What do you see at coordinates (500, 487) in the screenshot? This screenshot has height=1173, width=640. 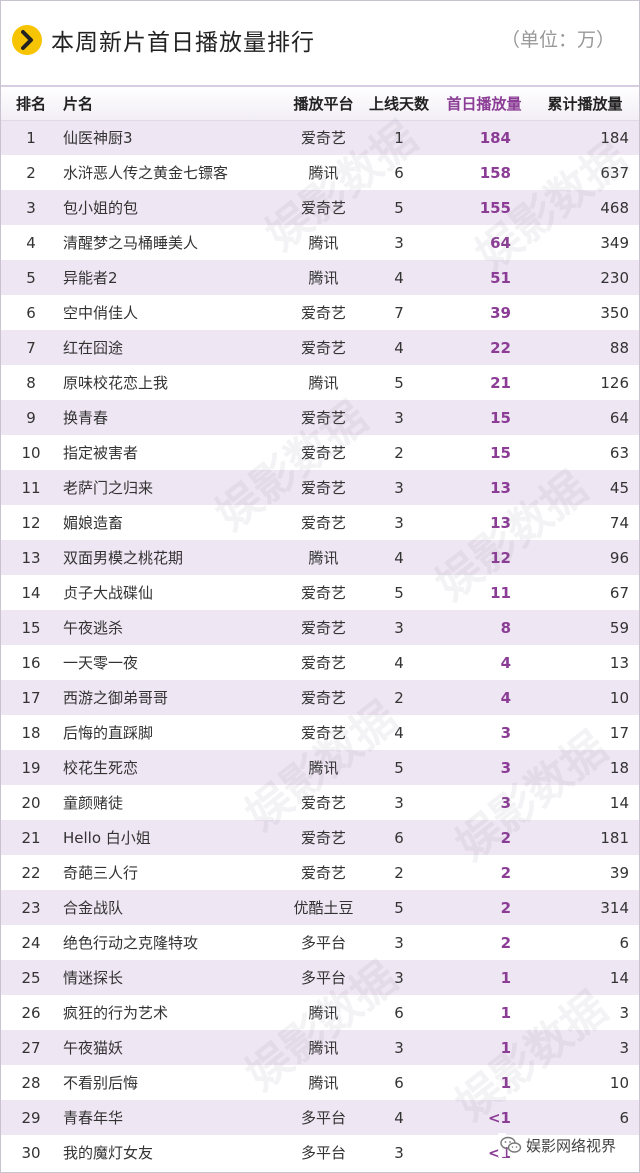 I see `cell-first-day: 13` at bounding box center [500, 487].